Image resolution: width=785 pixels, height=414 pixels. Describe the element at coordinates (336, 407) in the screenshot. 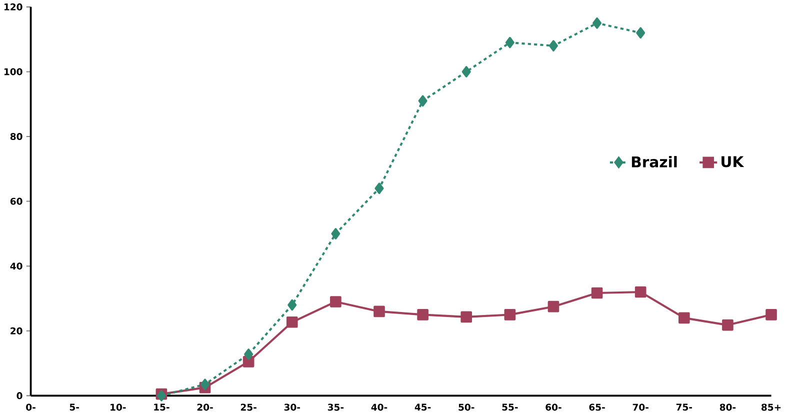

I see `x-tick-label: 35-` at that location.